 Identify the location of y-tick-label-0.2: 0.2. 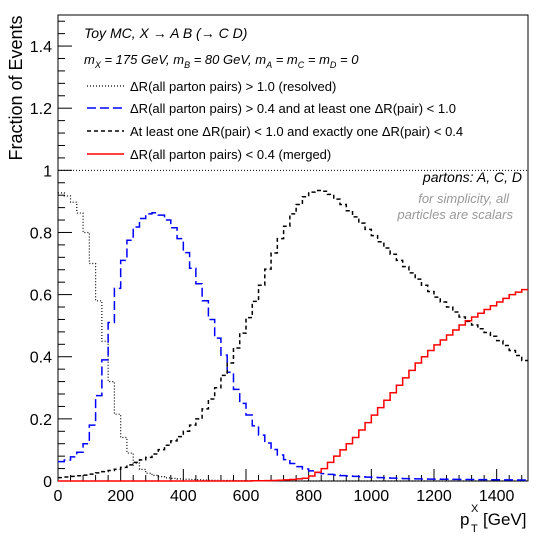
(41, 420).